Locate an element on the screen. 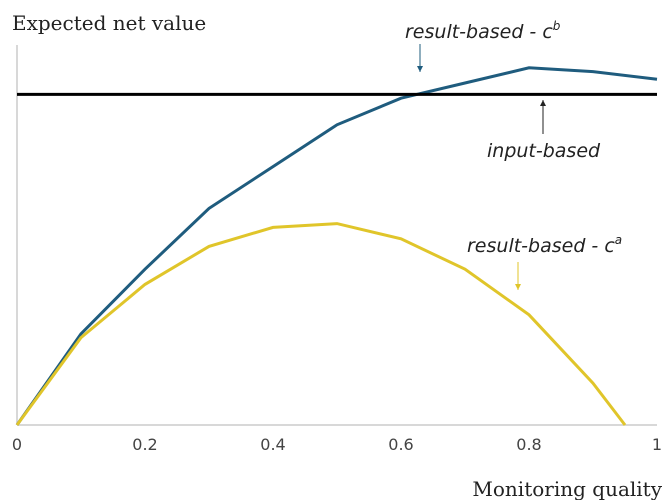 The width and height of the screenshot is (666, 500). x-axis-label: Monitoring quality is located at coordinates (567, 488).